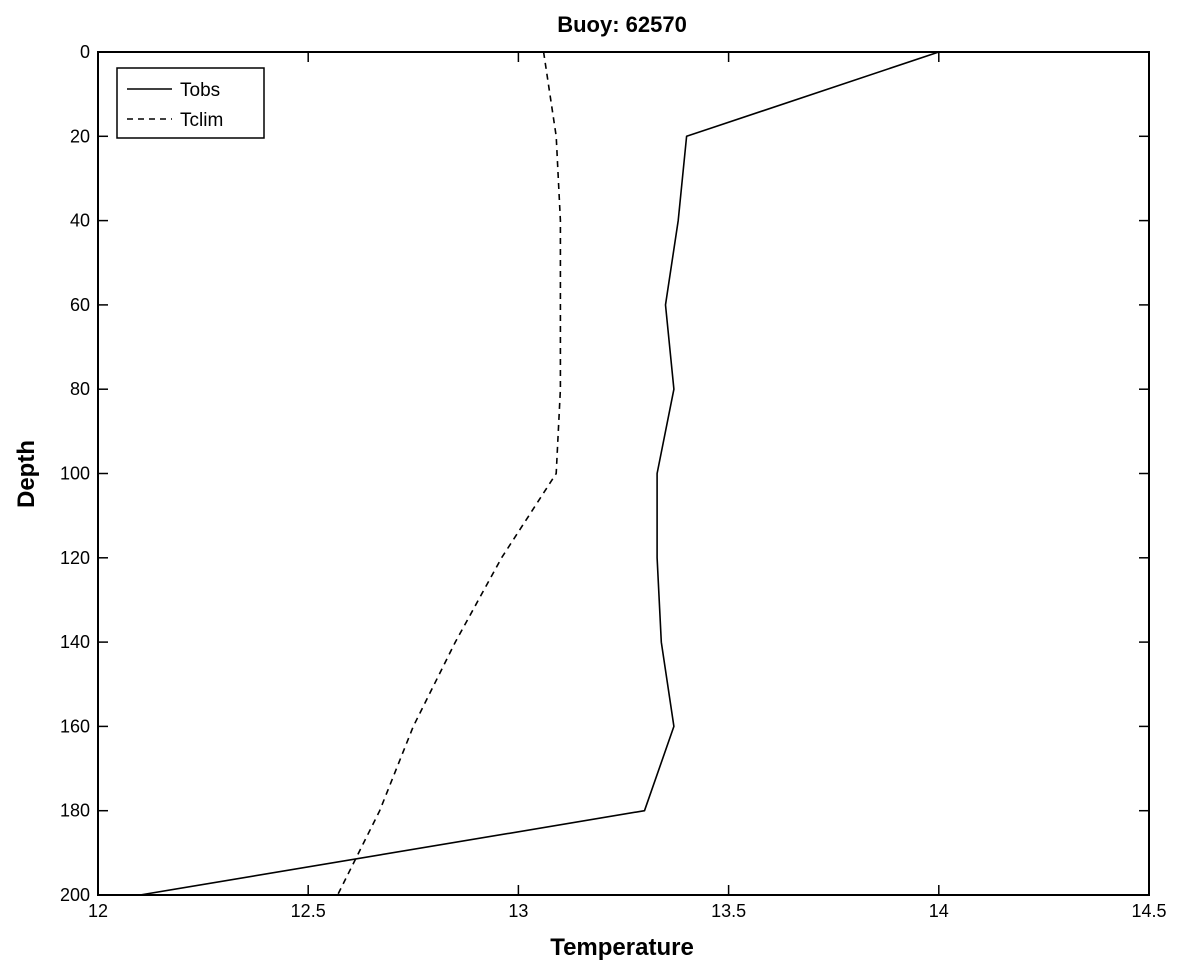  What do you see at coordinates (728, 911) in the screenshot?
I see `x-tick-label: 13.5` at bounding box center [728, 911].